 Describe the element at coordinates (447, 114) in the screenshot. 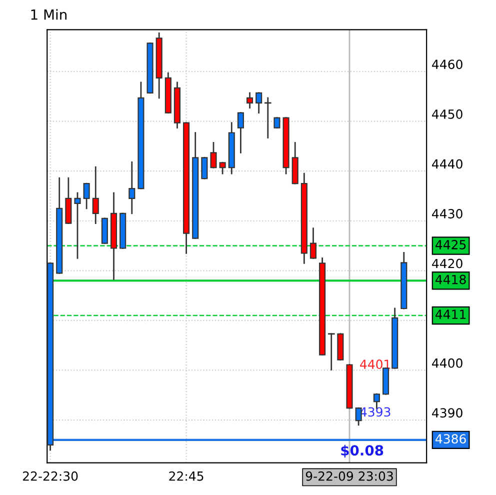

I see `y-tick-label: 4450` at that location.